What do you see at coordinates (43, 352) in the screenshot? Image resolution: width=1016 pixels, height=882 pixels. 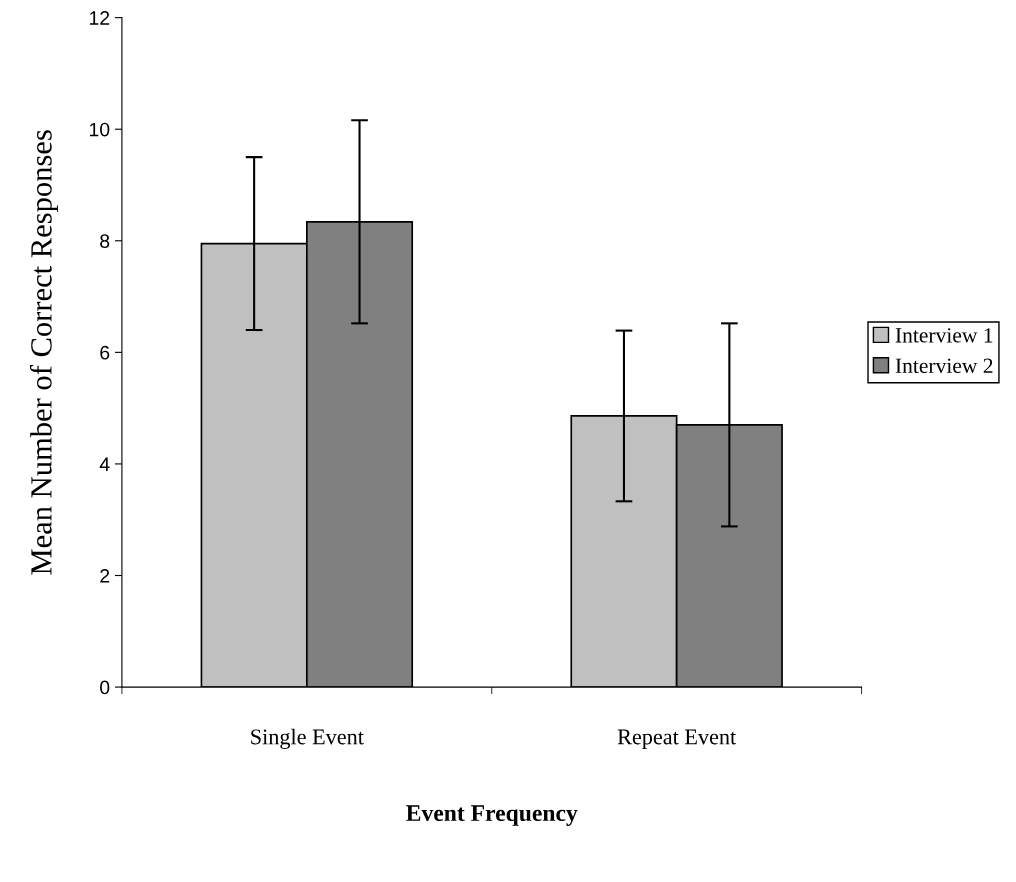 I see `y-axis-title: Mean Number of Correct Responses` at bounding box center [43, 352].